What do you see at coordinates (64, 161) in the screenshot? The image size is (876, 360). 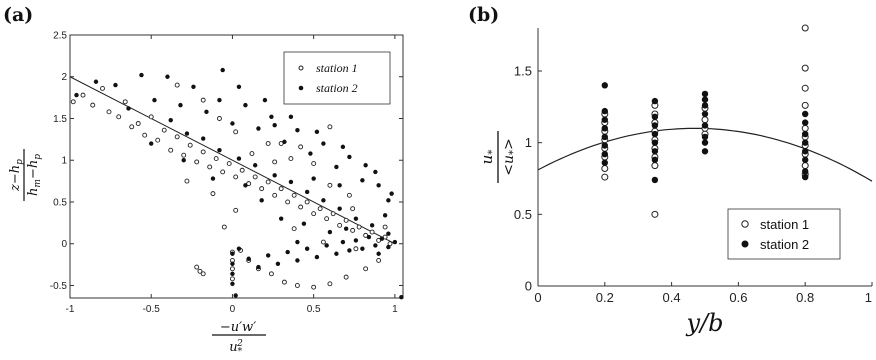 I see `panel-a-y-tick-label: 1` at bounding box center [64, 161].